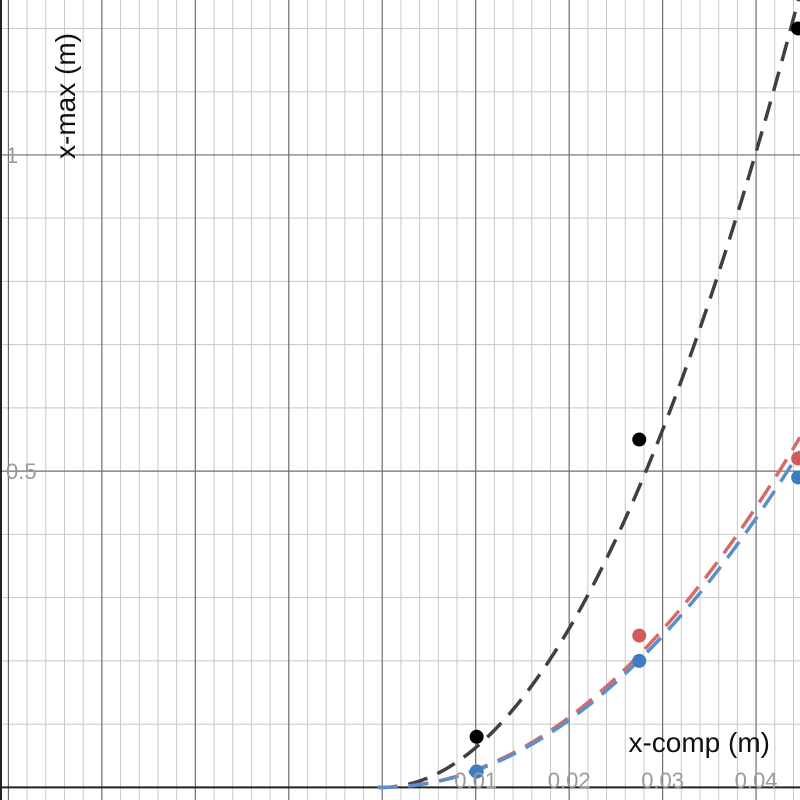  What do you see at coordinates (12, 155) in the screenshot?
I see `y-tick-label: 1` at bounding box center [12, 155].